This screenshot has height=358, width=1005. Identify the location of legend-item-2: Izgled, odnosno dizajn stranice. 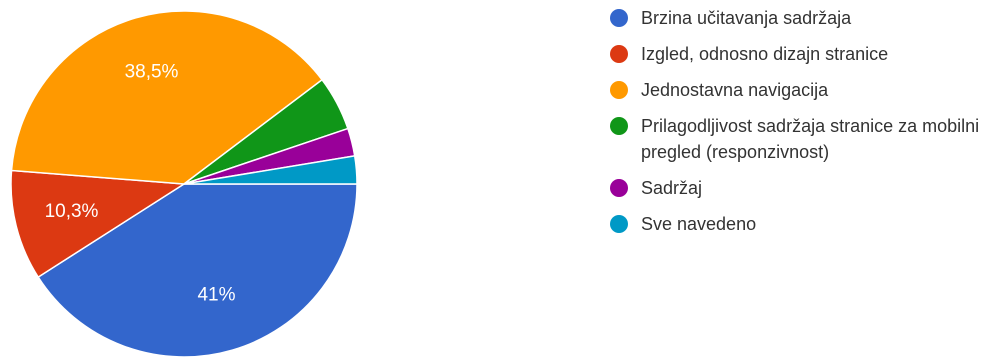
(805, 54).